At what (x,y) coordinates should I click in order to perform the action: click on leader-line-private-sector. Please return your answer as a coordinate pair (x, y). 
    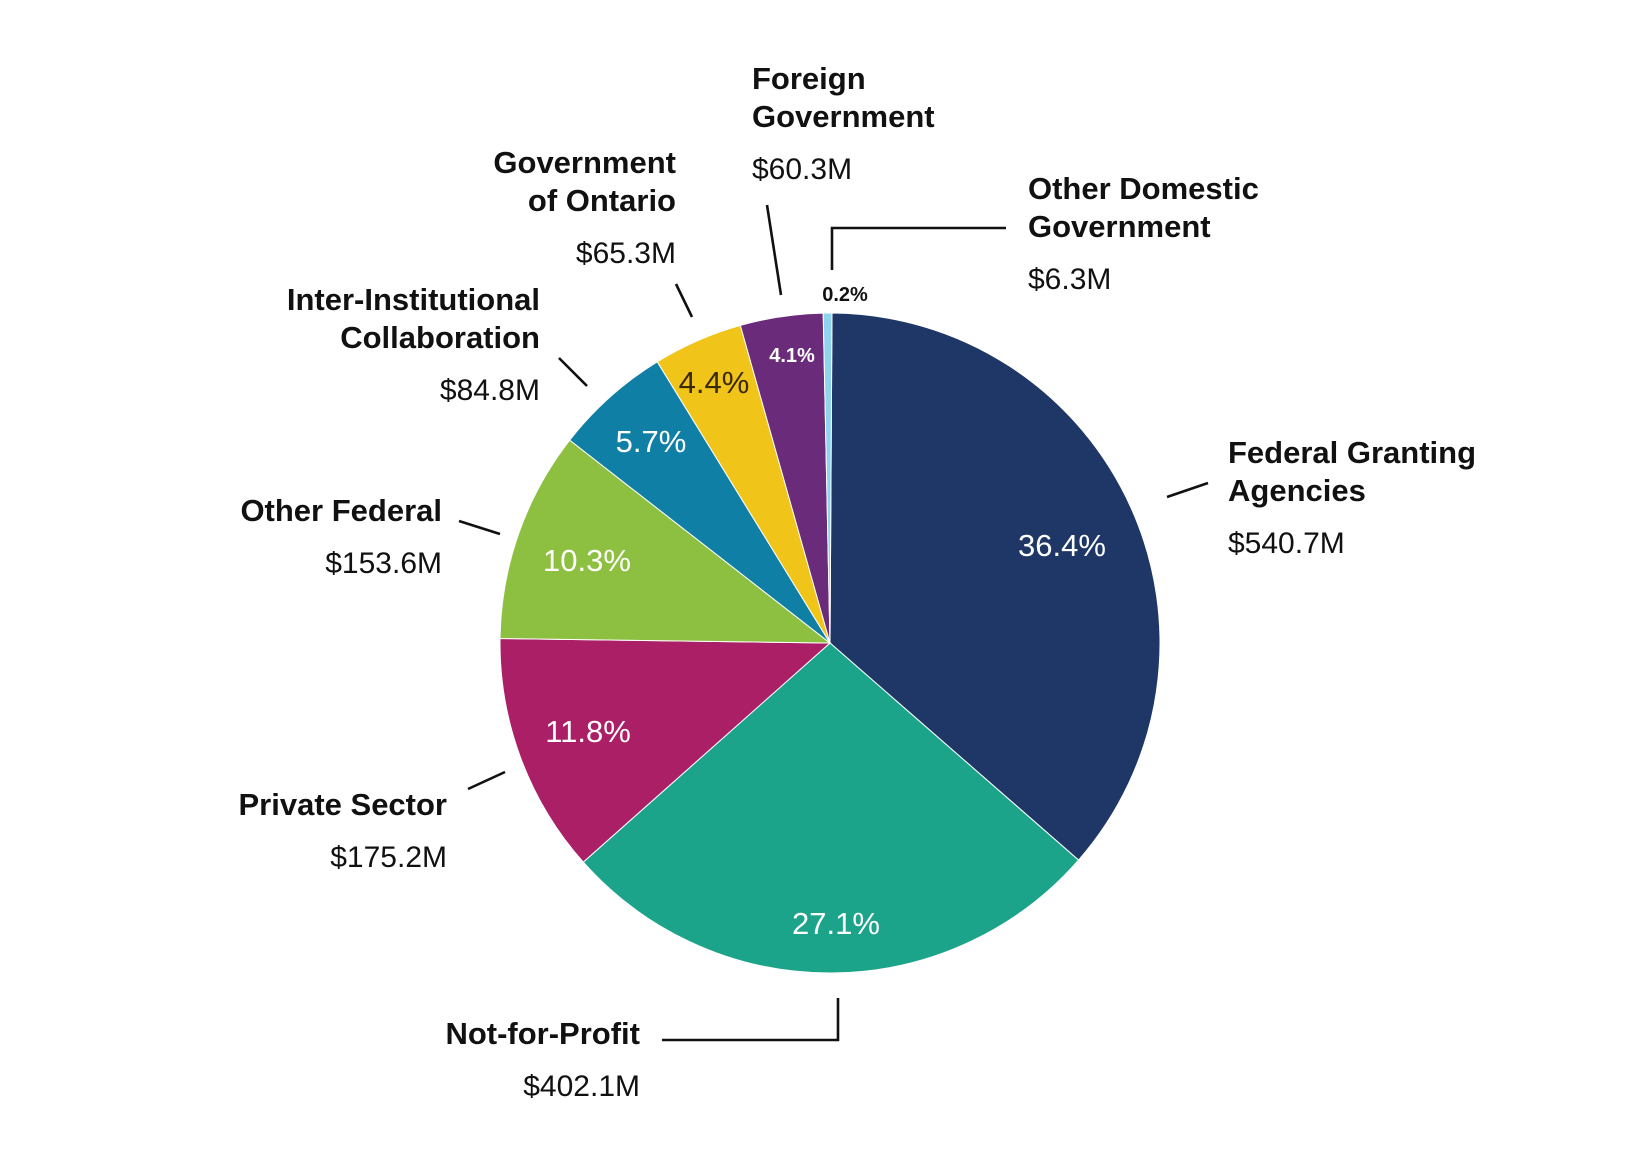
    Looking at the image, I should click on (486, 780).